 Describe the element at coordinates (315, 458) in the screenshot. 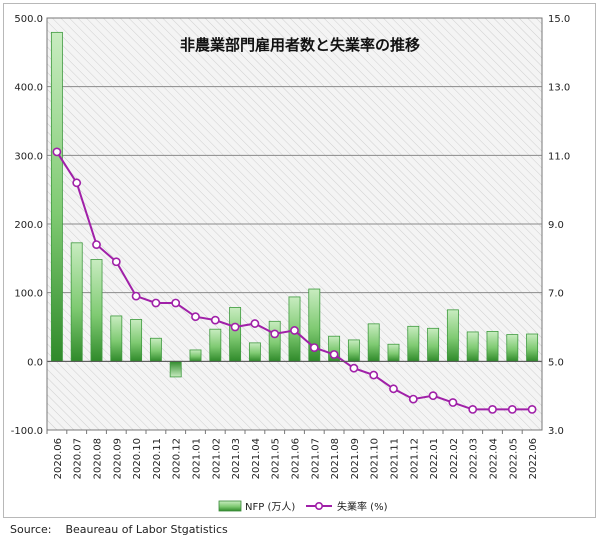

I see `x-tick-label: 2021.07` at that location.